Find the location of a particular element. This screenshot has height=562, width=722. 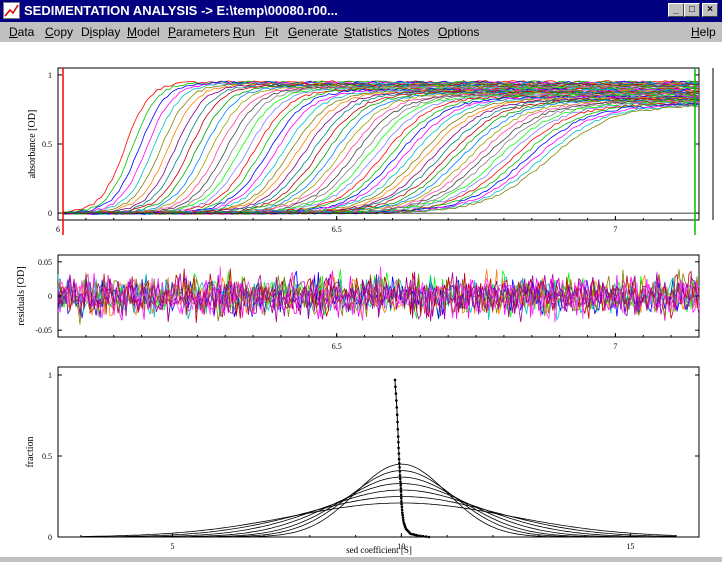

absorbance-xtick-label: 6 is located at coordinates (58, 229).